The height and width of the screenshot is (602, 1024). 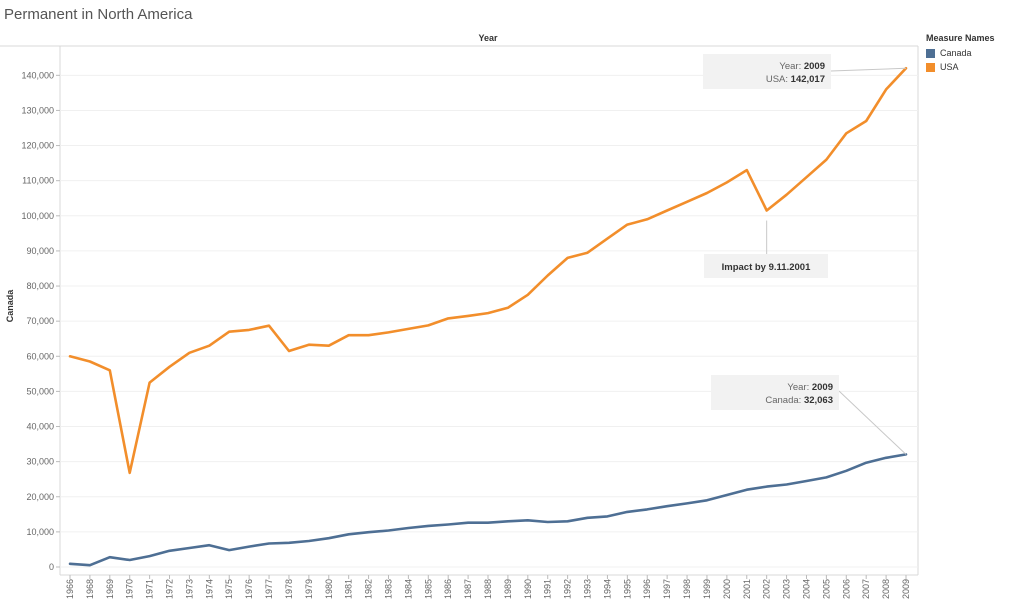 I want to click on x-tick-label: 1978, so click(x=289, y=589).